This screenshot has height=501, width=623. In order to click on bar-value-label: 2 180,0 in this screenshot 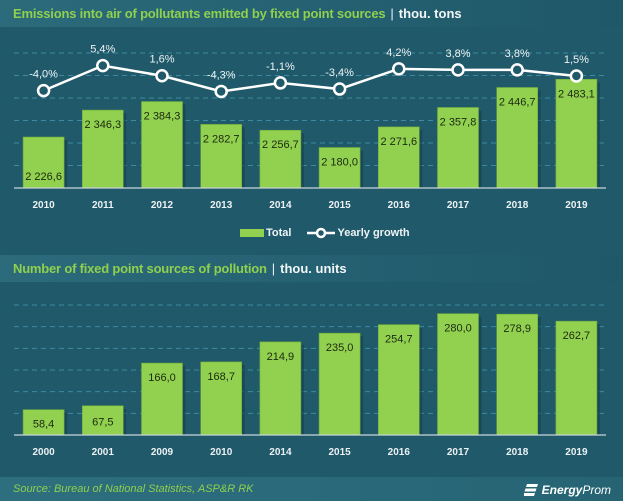, I will do `click(339, 163)`.